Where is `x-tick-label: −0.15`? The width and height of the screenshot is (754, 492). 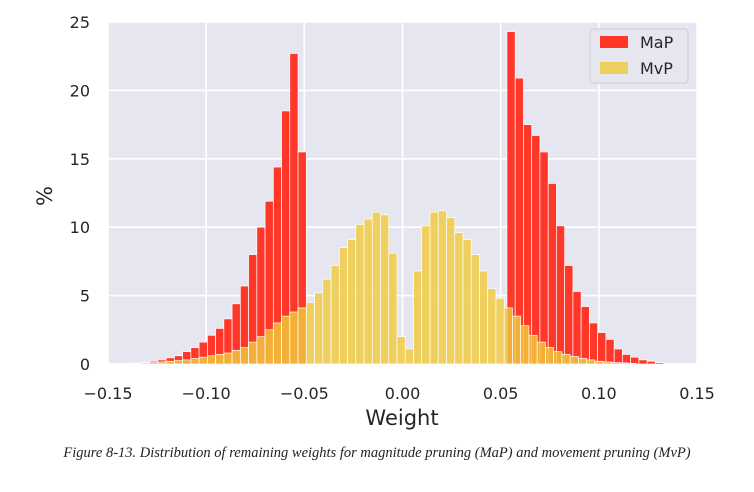
x-tick-label: −0.15 is located at coordinates (107, 393).